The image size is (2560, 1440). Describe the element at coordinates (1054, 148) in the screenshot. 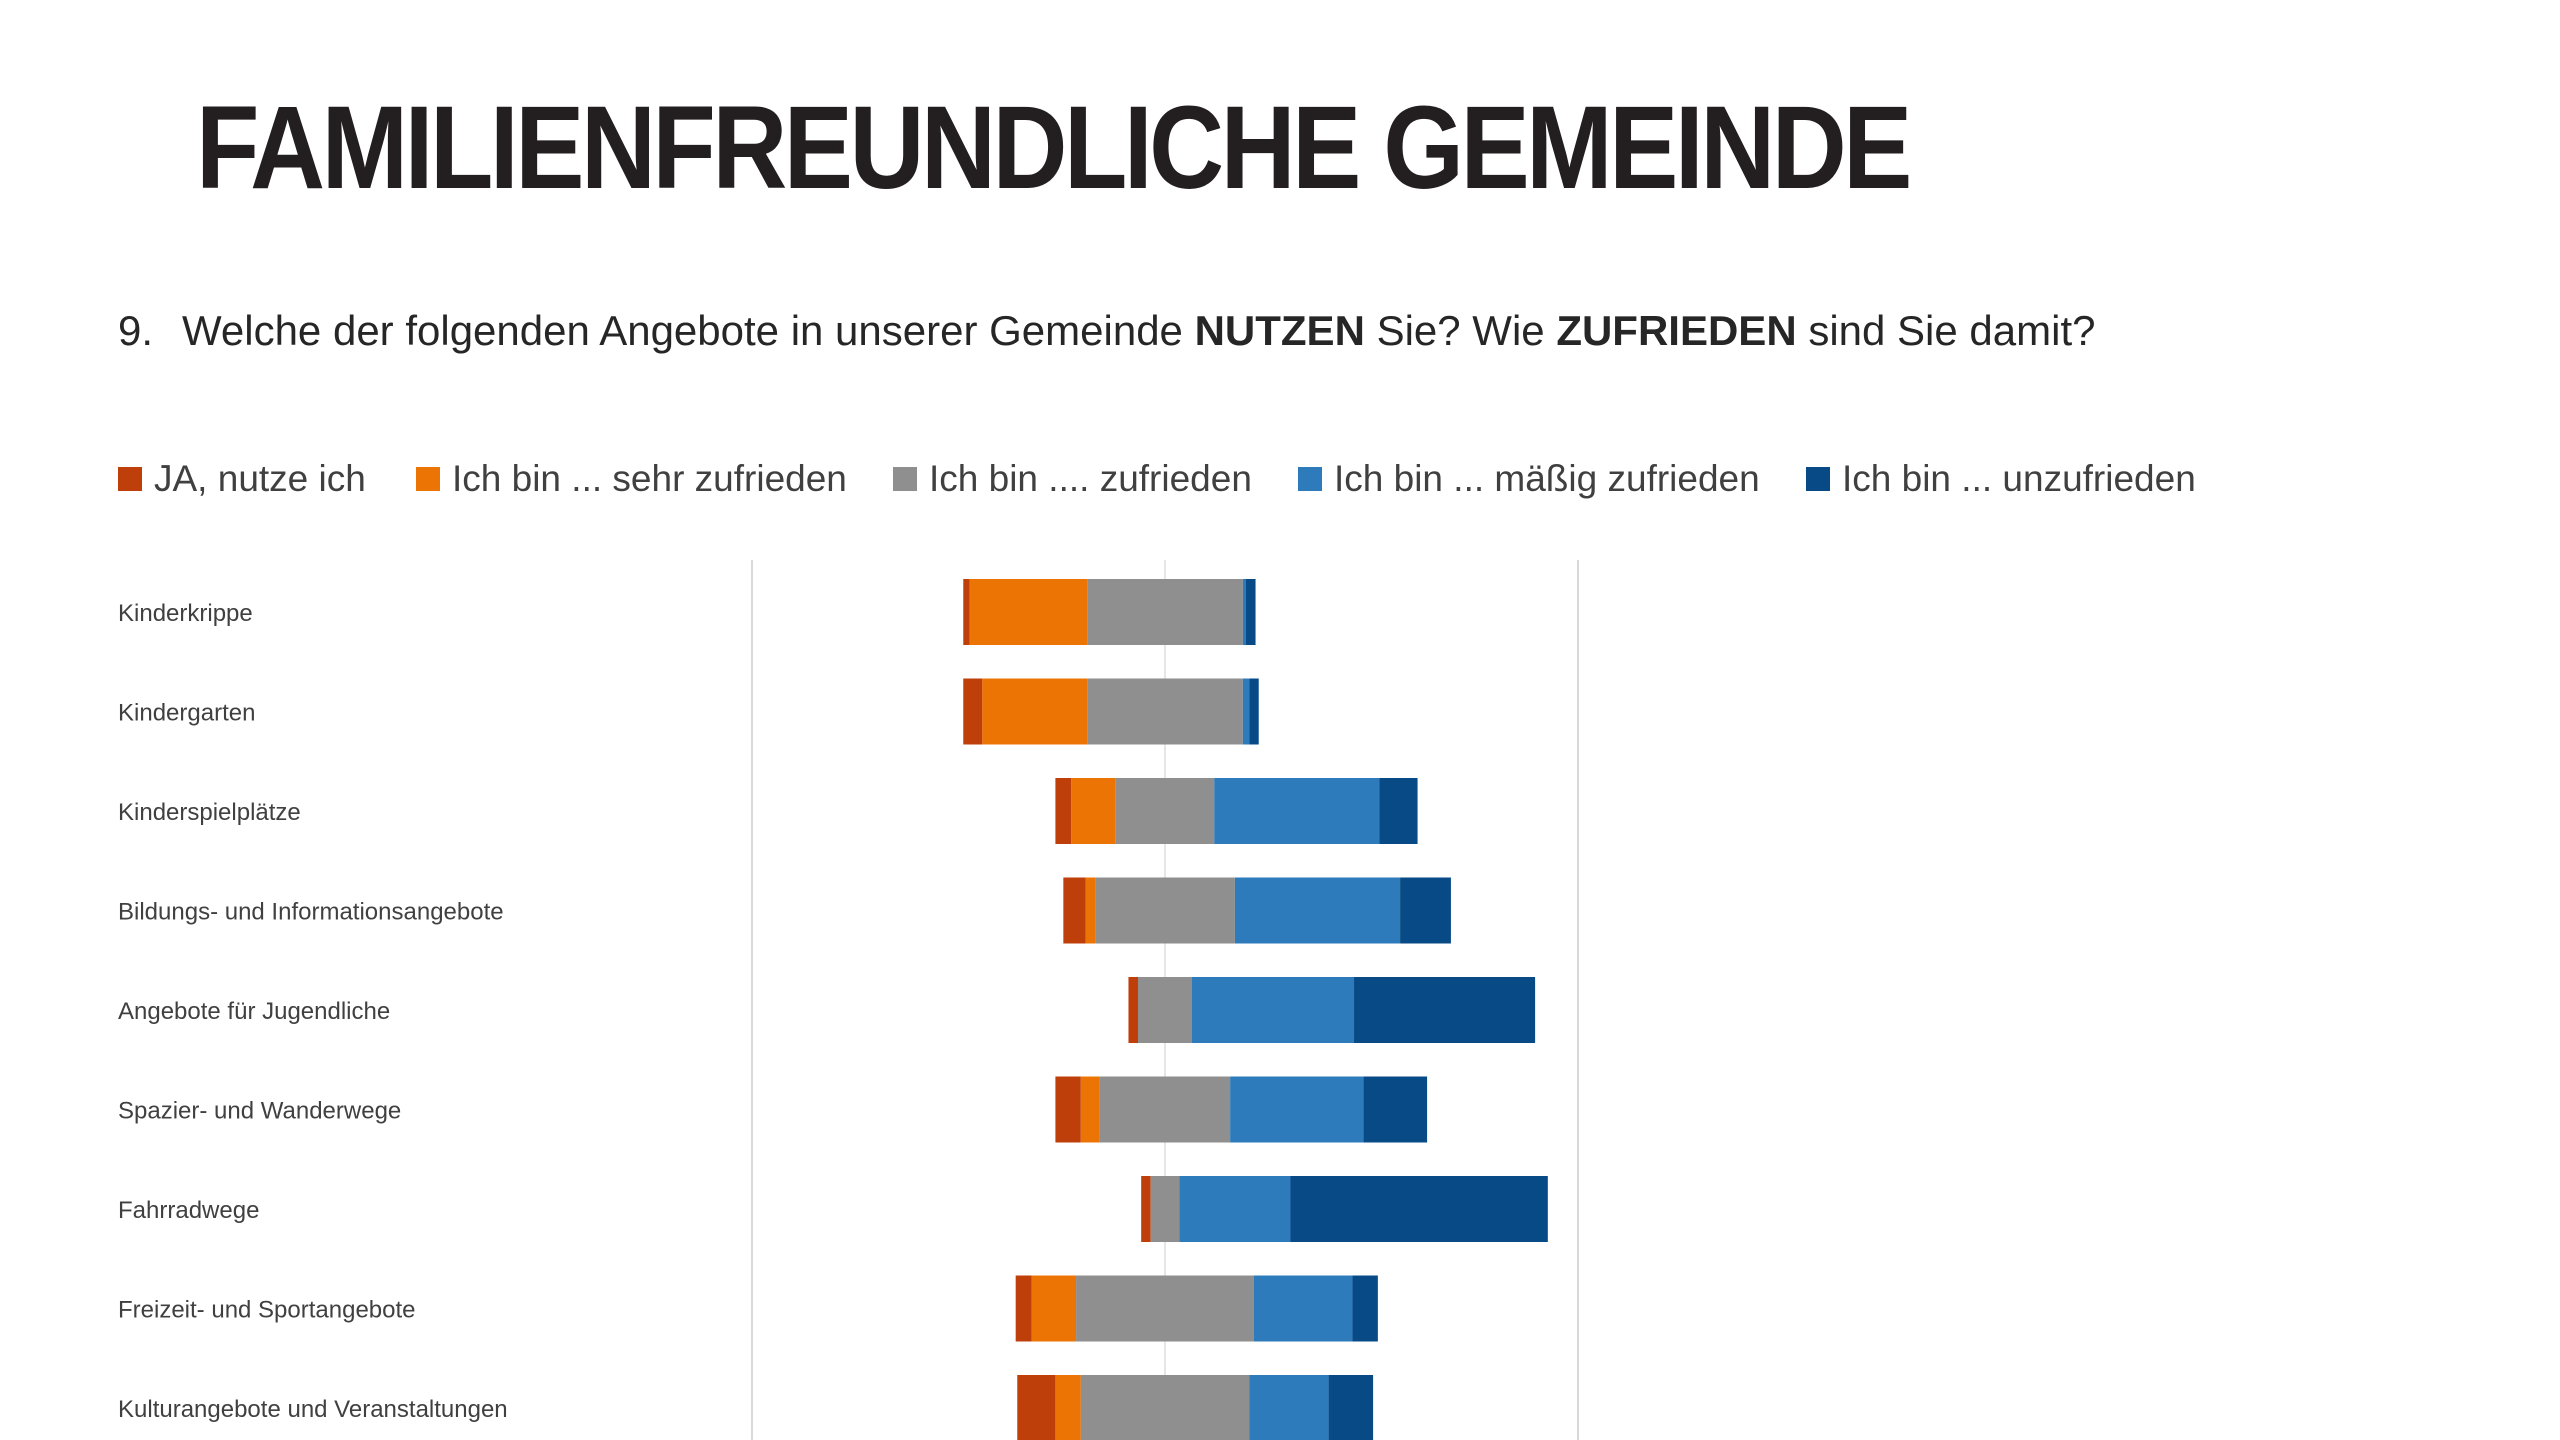

I see `page-title: FAMILIENFREUNDLICHE GEMEINDE` at that location.